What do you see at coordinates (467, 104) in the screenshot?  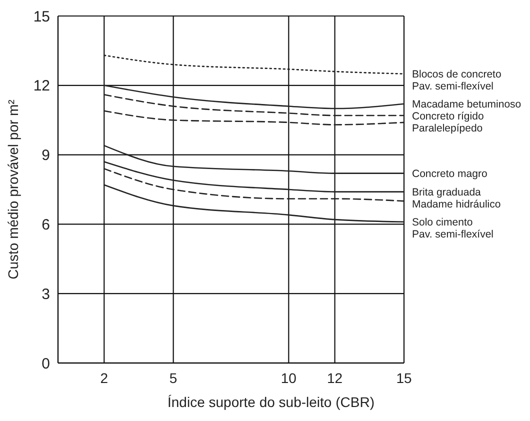 I see `series-label: Macadame betuminoso` at bounding box center [467, 104].